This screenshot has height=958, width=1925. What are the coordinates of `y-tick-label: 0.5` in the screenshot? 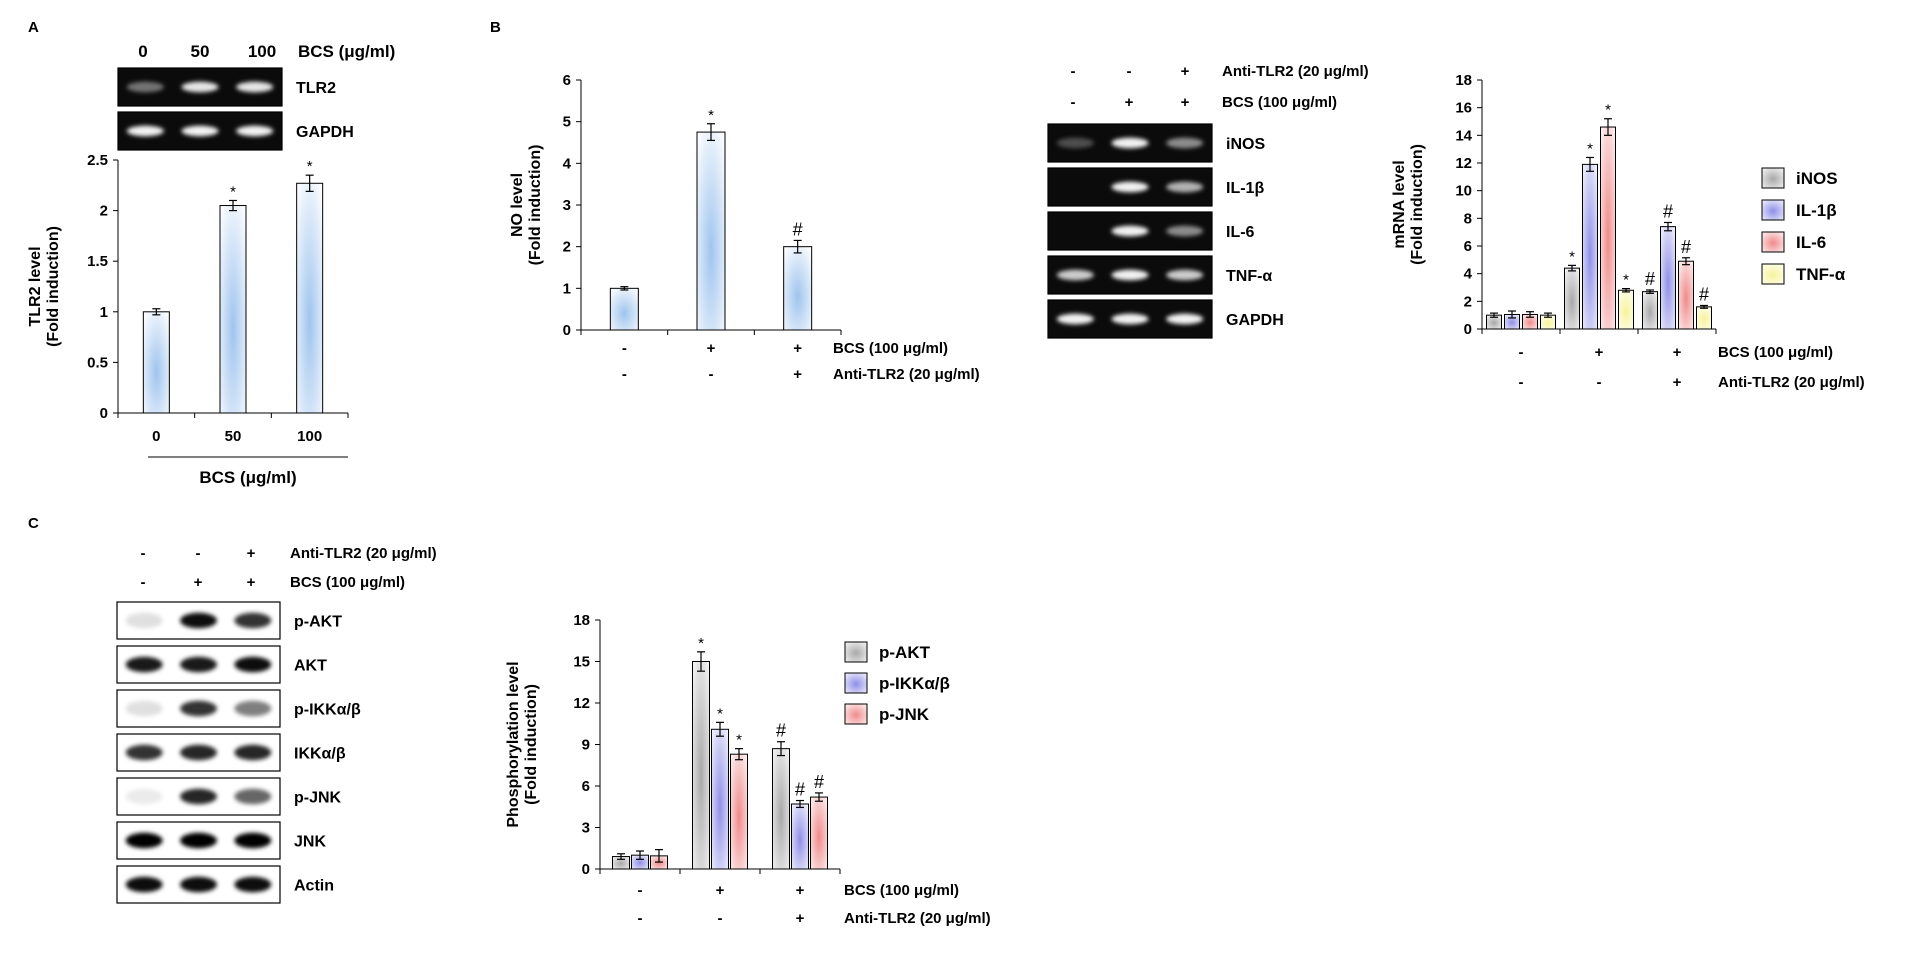 It's located at (97, 362).